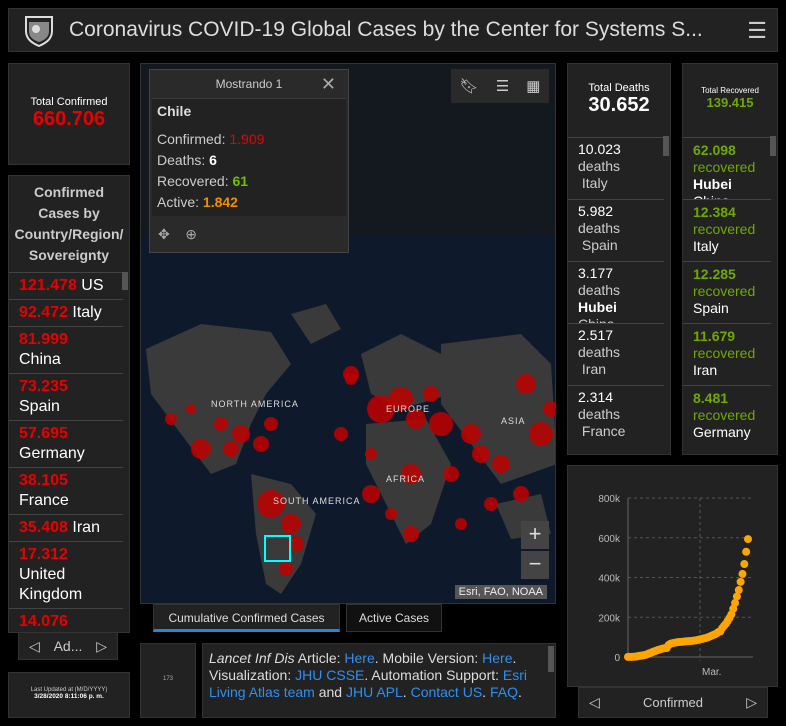  I want to click on close-icon: ✕, so click(328, 84).